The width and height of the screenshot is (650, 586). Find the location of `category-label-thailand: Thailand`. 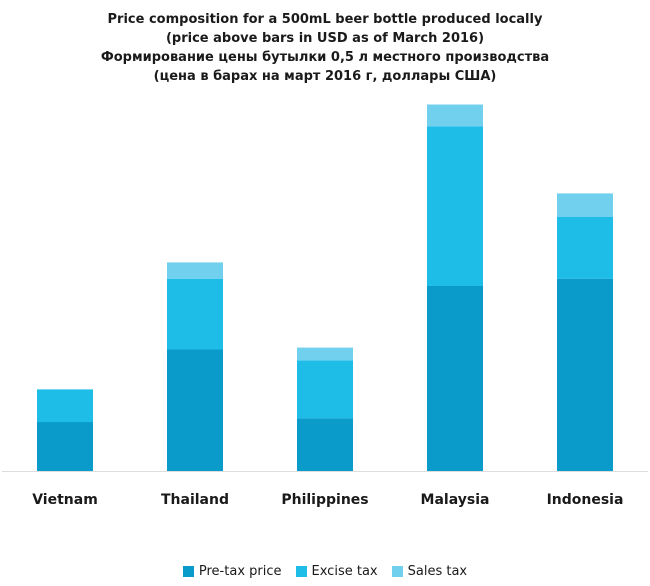

category-label-thailand: Thailand is located at coordinates (195, 500).